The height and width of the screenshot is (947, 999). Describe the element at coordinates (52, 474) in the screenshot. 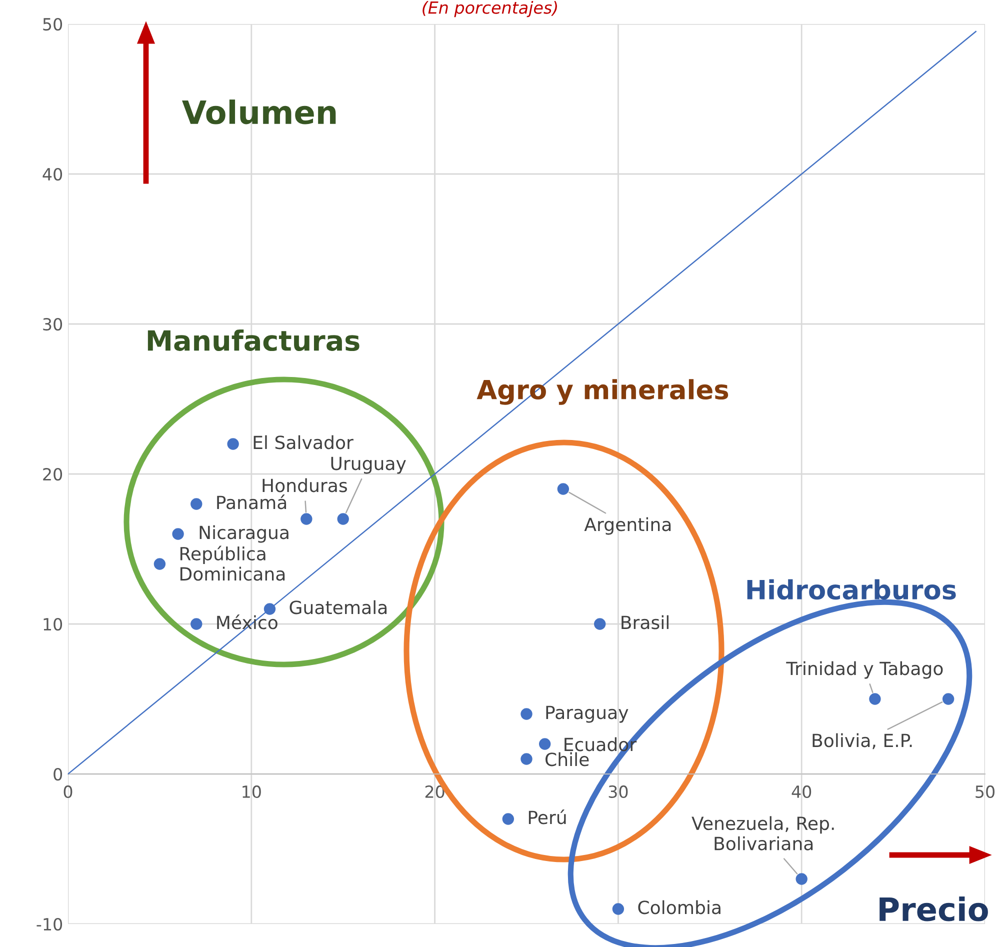

I see `y-tick-label: 20` at that location.